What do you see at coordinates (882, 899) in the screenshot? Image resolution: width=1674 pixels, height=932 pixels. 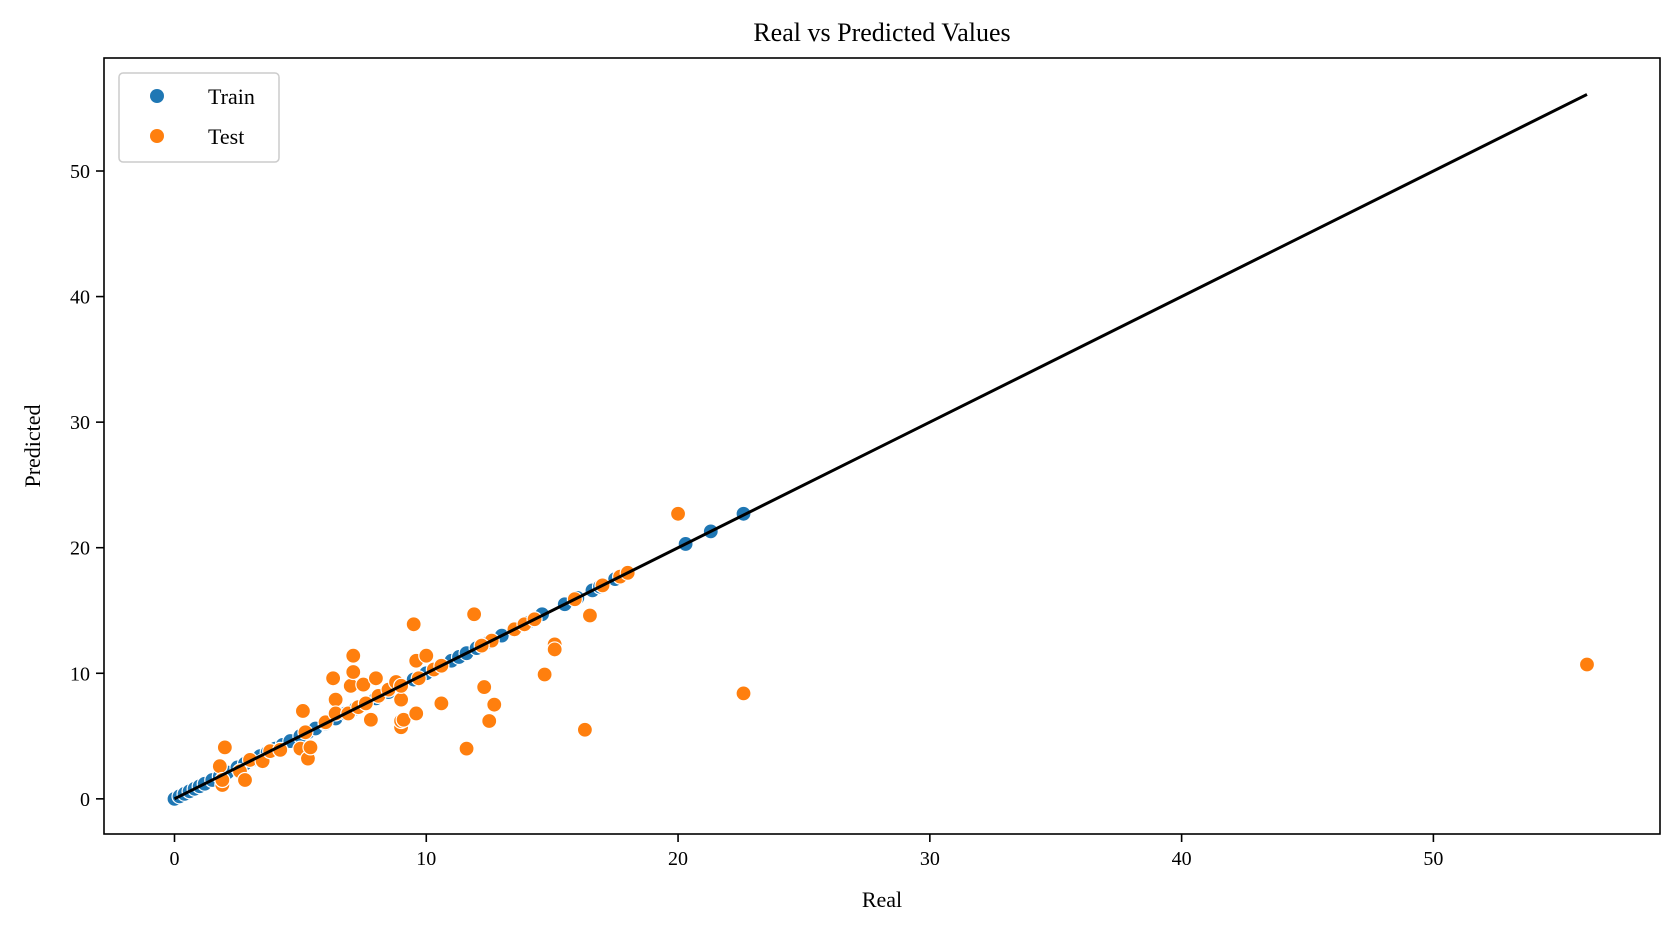 I see `x-axis-title: Real` at bounding box center [882, 899].